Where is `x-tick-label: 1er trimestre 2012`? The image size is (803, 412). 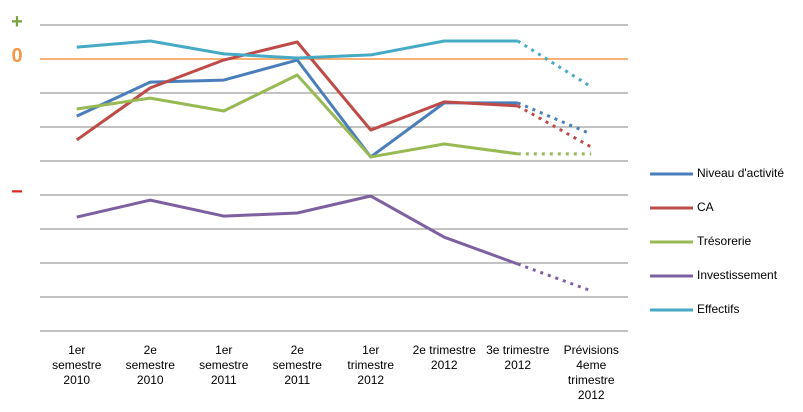 x-tick-label: 1er trimestre 2012 is located at coordinates (371, 365).